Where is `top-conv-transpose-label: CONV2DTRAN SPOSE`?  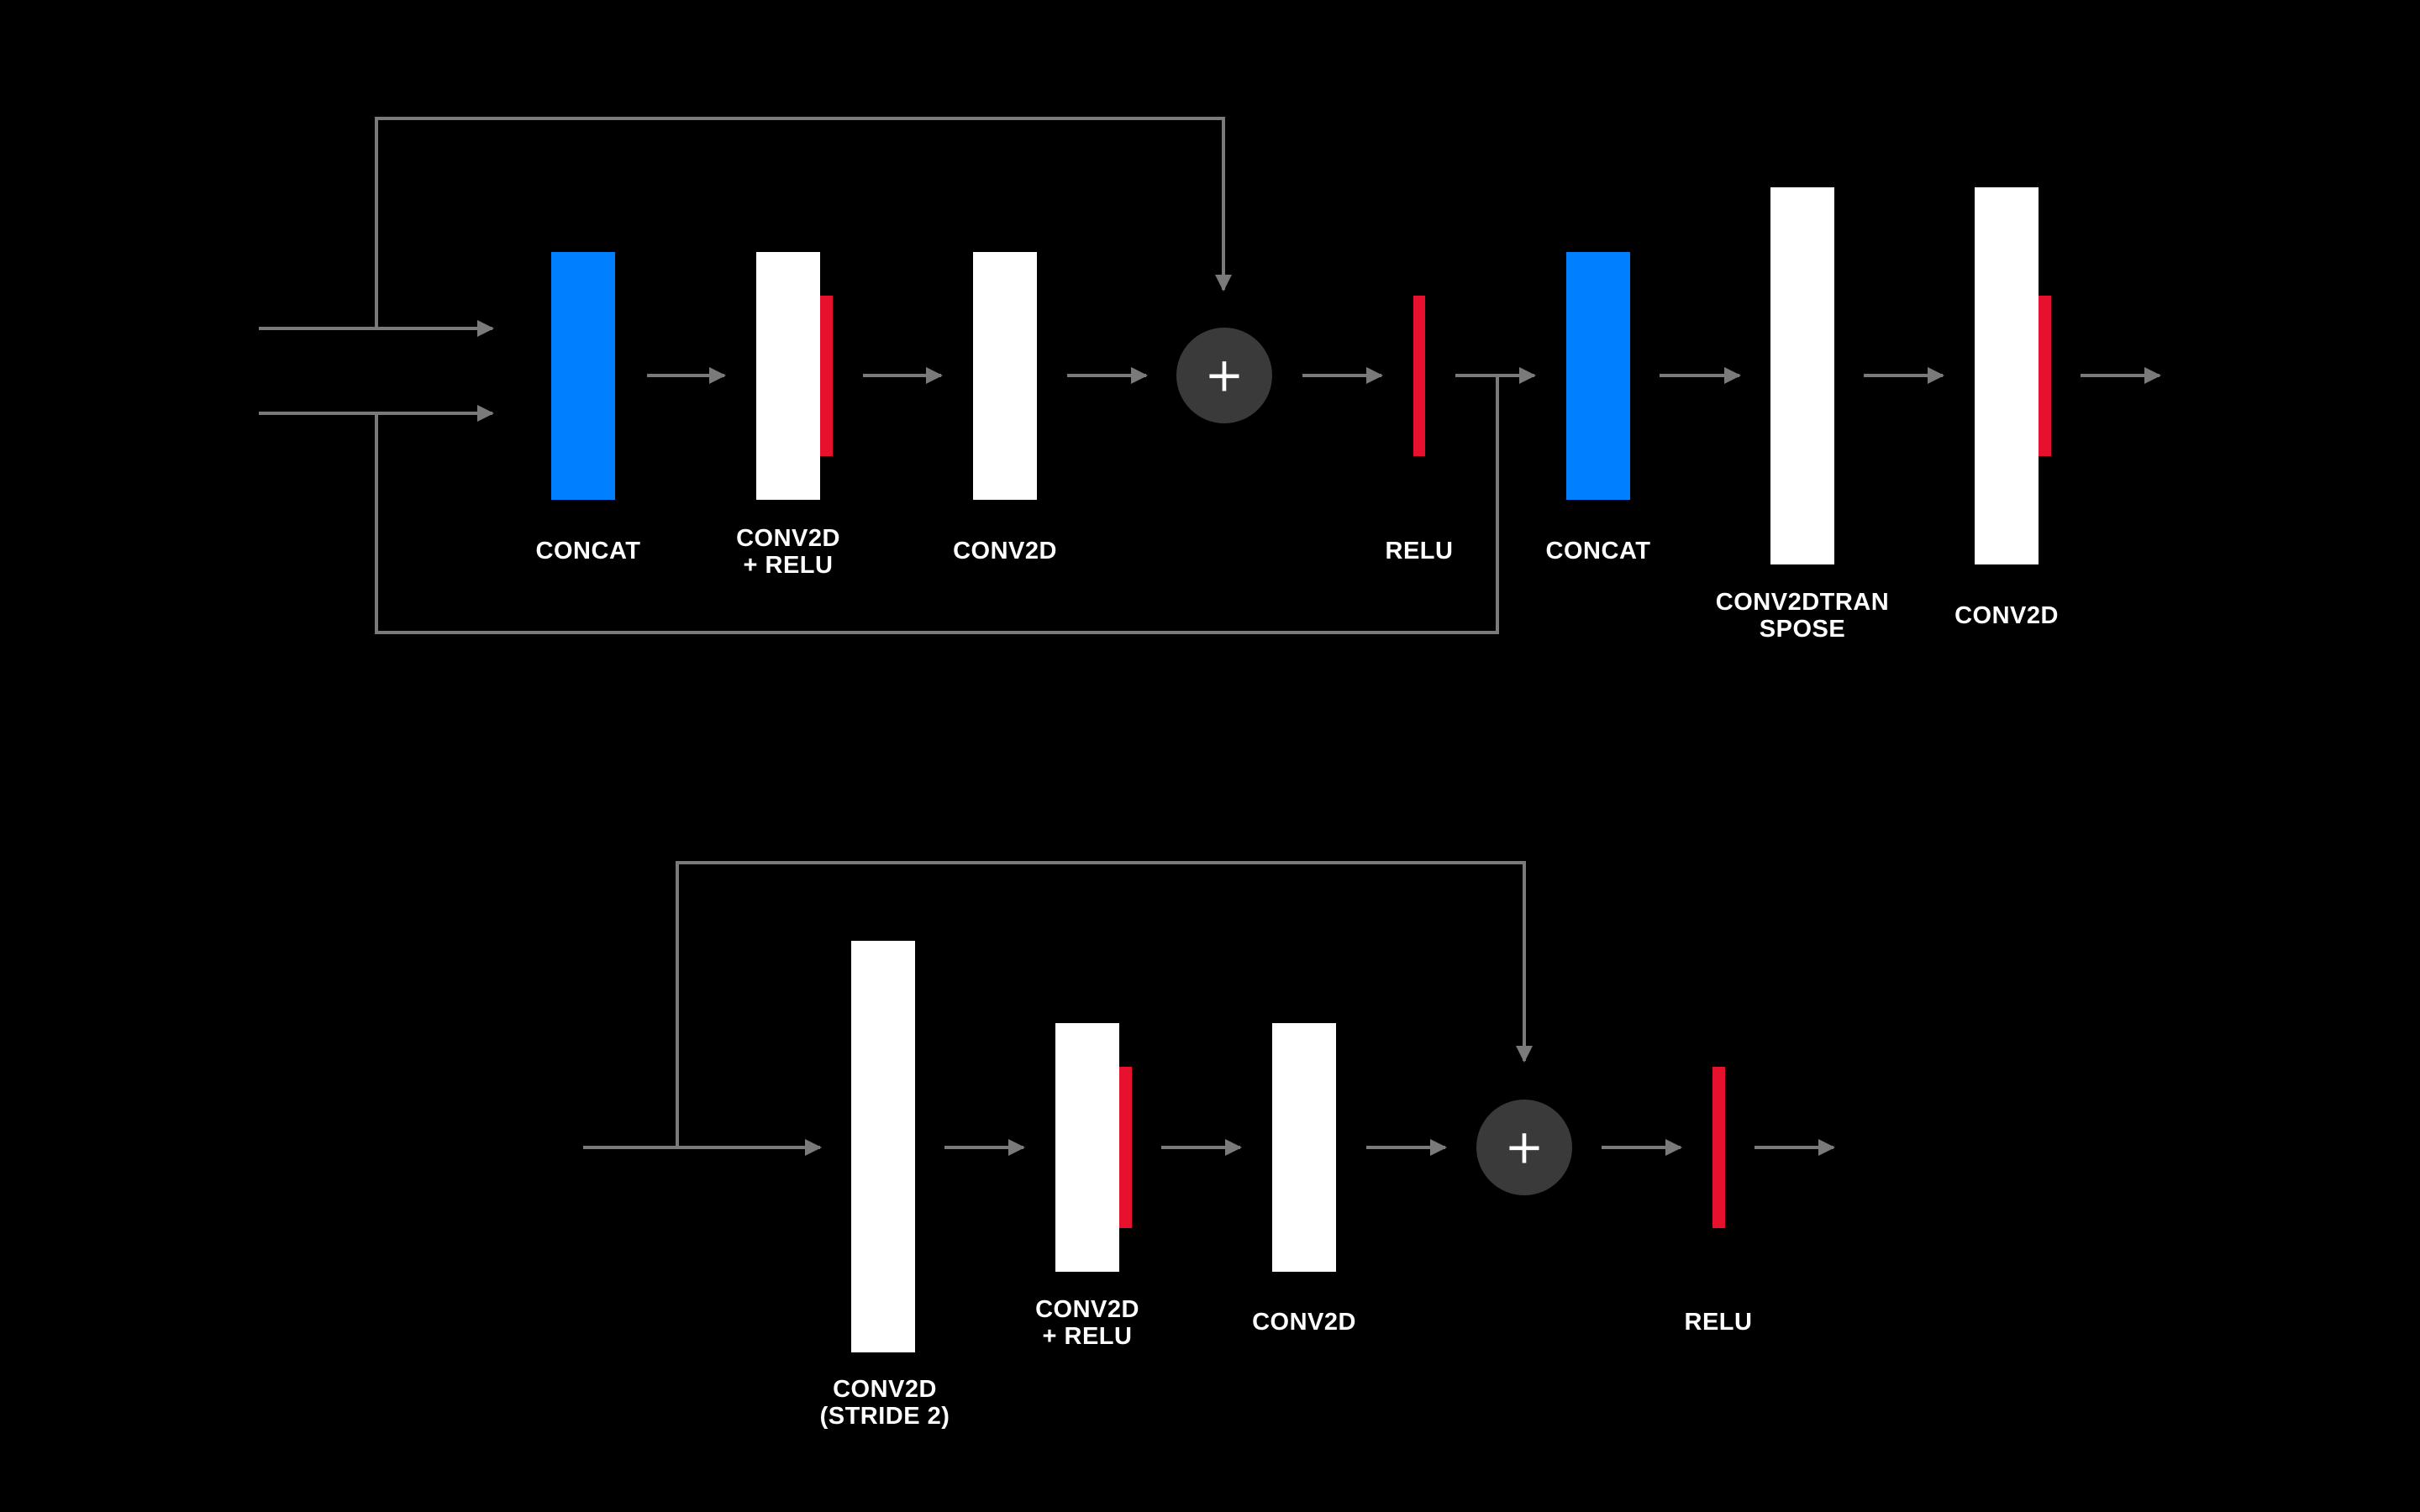
top-conv-transpose-label: CONV2DTRAN SPOSE is located at coordinates (1802, 616).